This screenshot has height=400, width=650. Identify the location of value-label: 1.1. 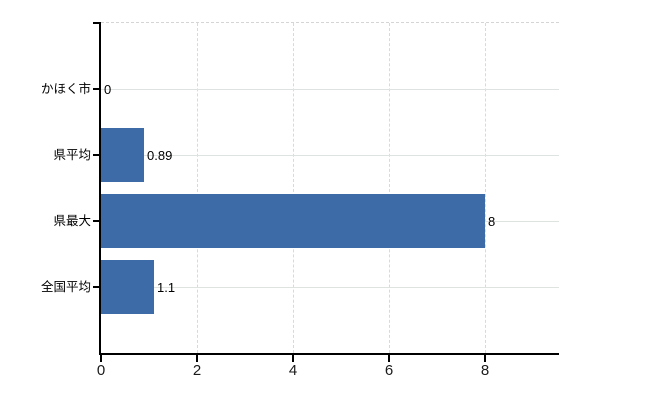
(166, 287).